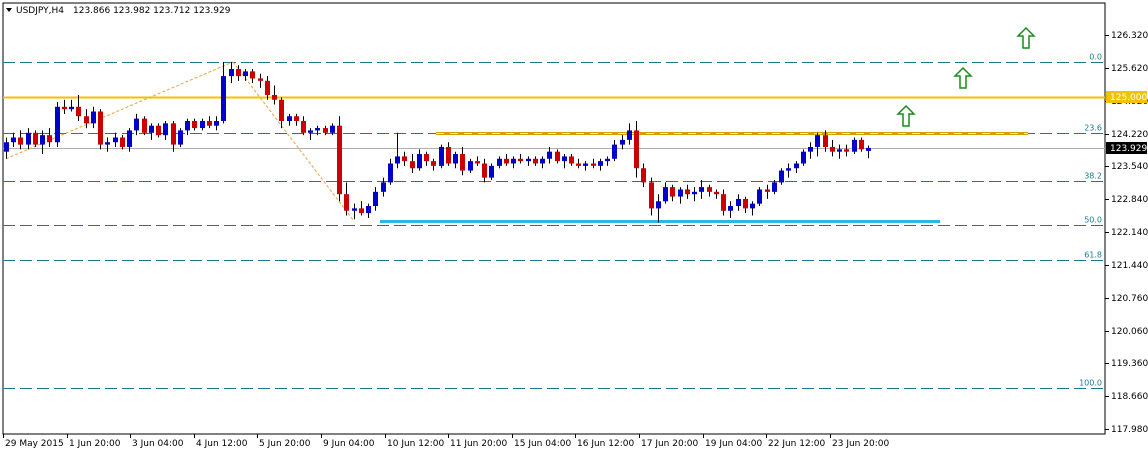  I want to click on menu-triangle-icon, so click(9, 10).